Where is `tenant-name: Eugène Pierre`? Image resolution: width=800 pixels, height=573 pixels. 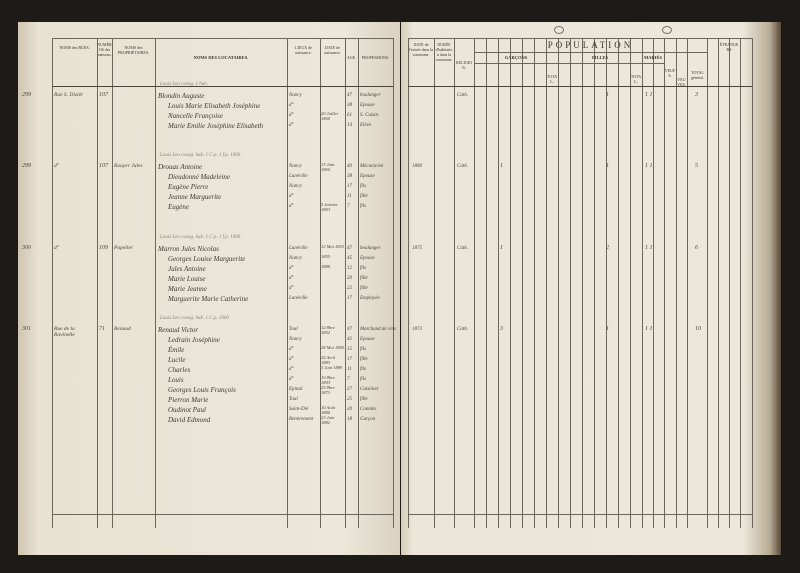 tenant-name: Eugène Pierre is located at coordinates (188, 187).